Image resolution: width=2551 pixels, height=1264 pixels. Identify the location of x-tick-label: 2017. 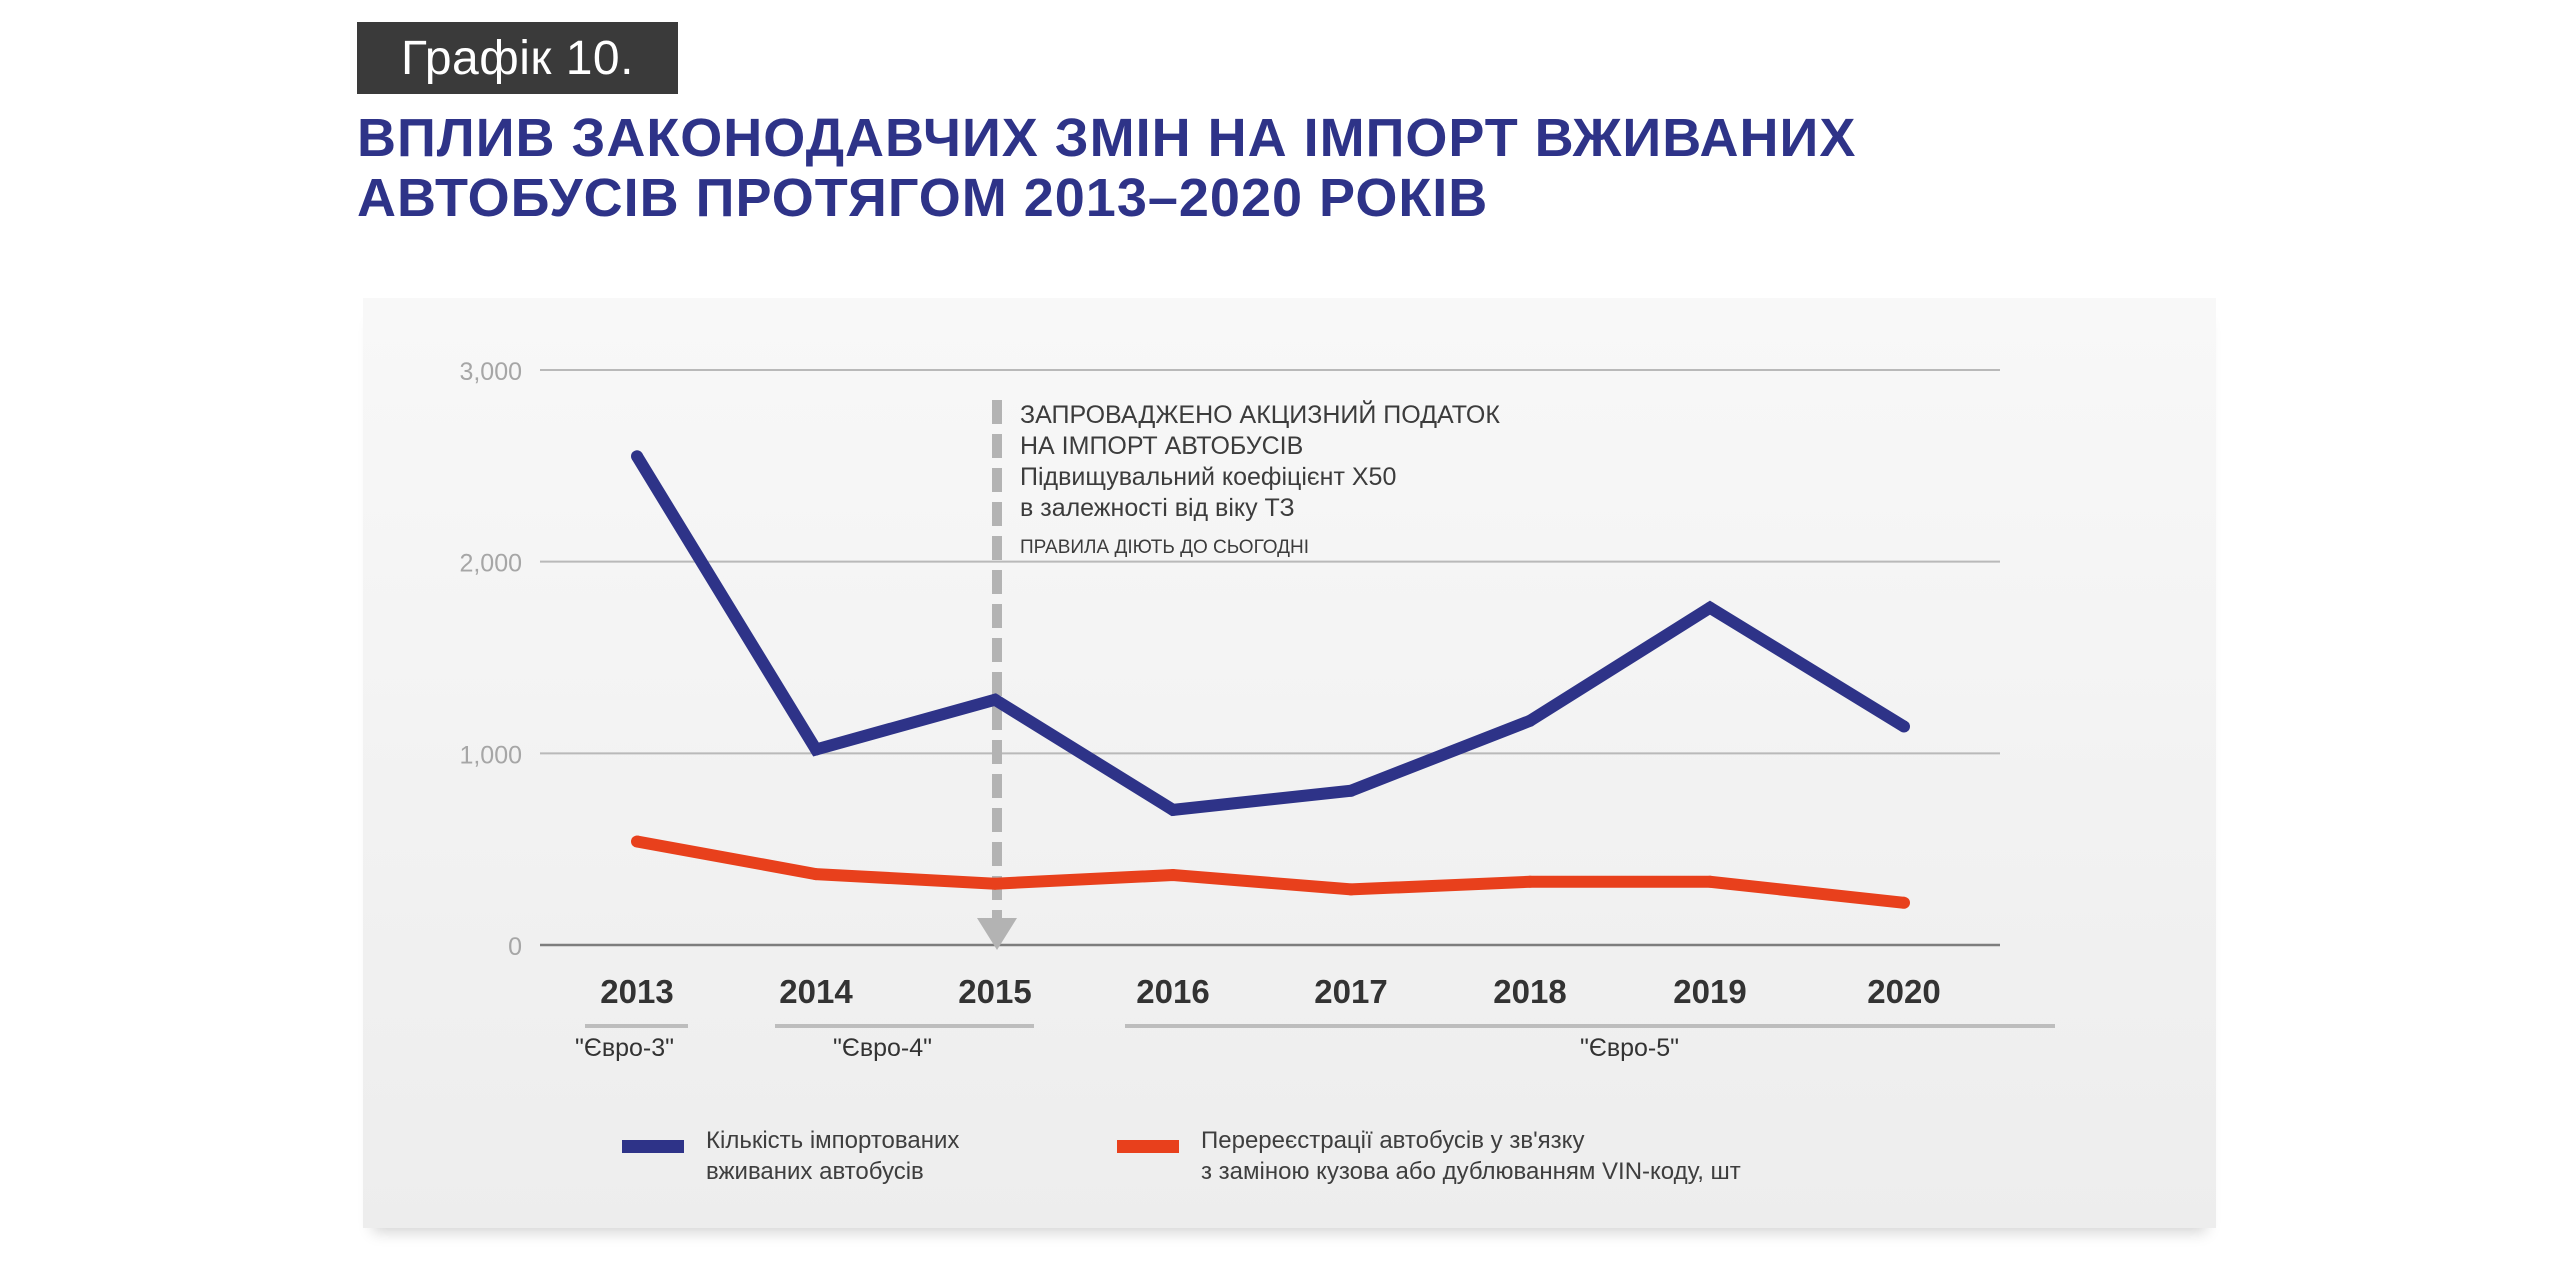
(1350, 991).